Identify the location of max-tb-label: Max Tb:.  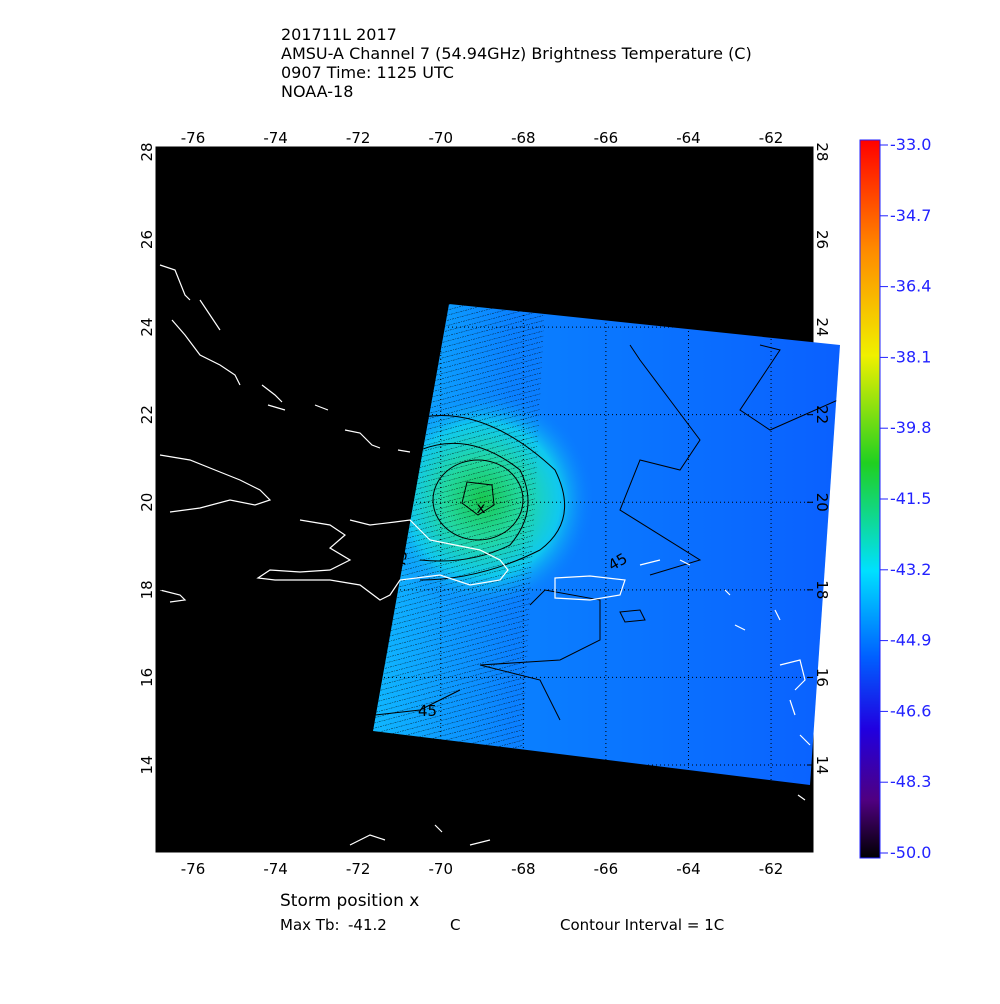
(310, 925).